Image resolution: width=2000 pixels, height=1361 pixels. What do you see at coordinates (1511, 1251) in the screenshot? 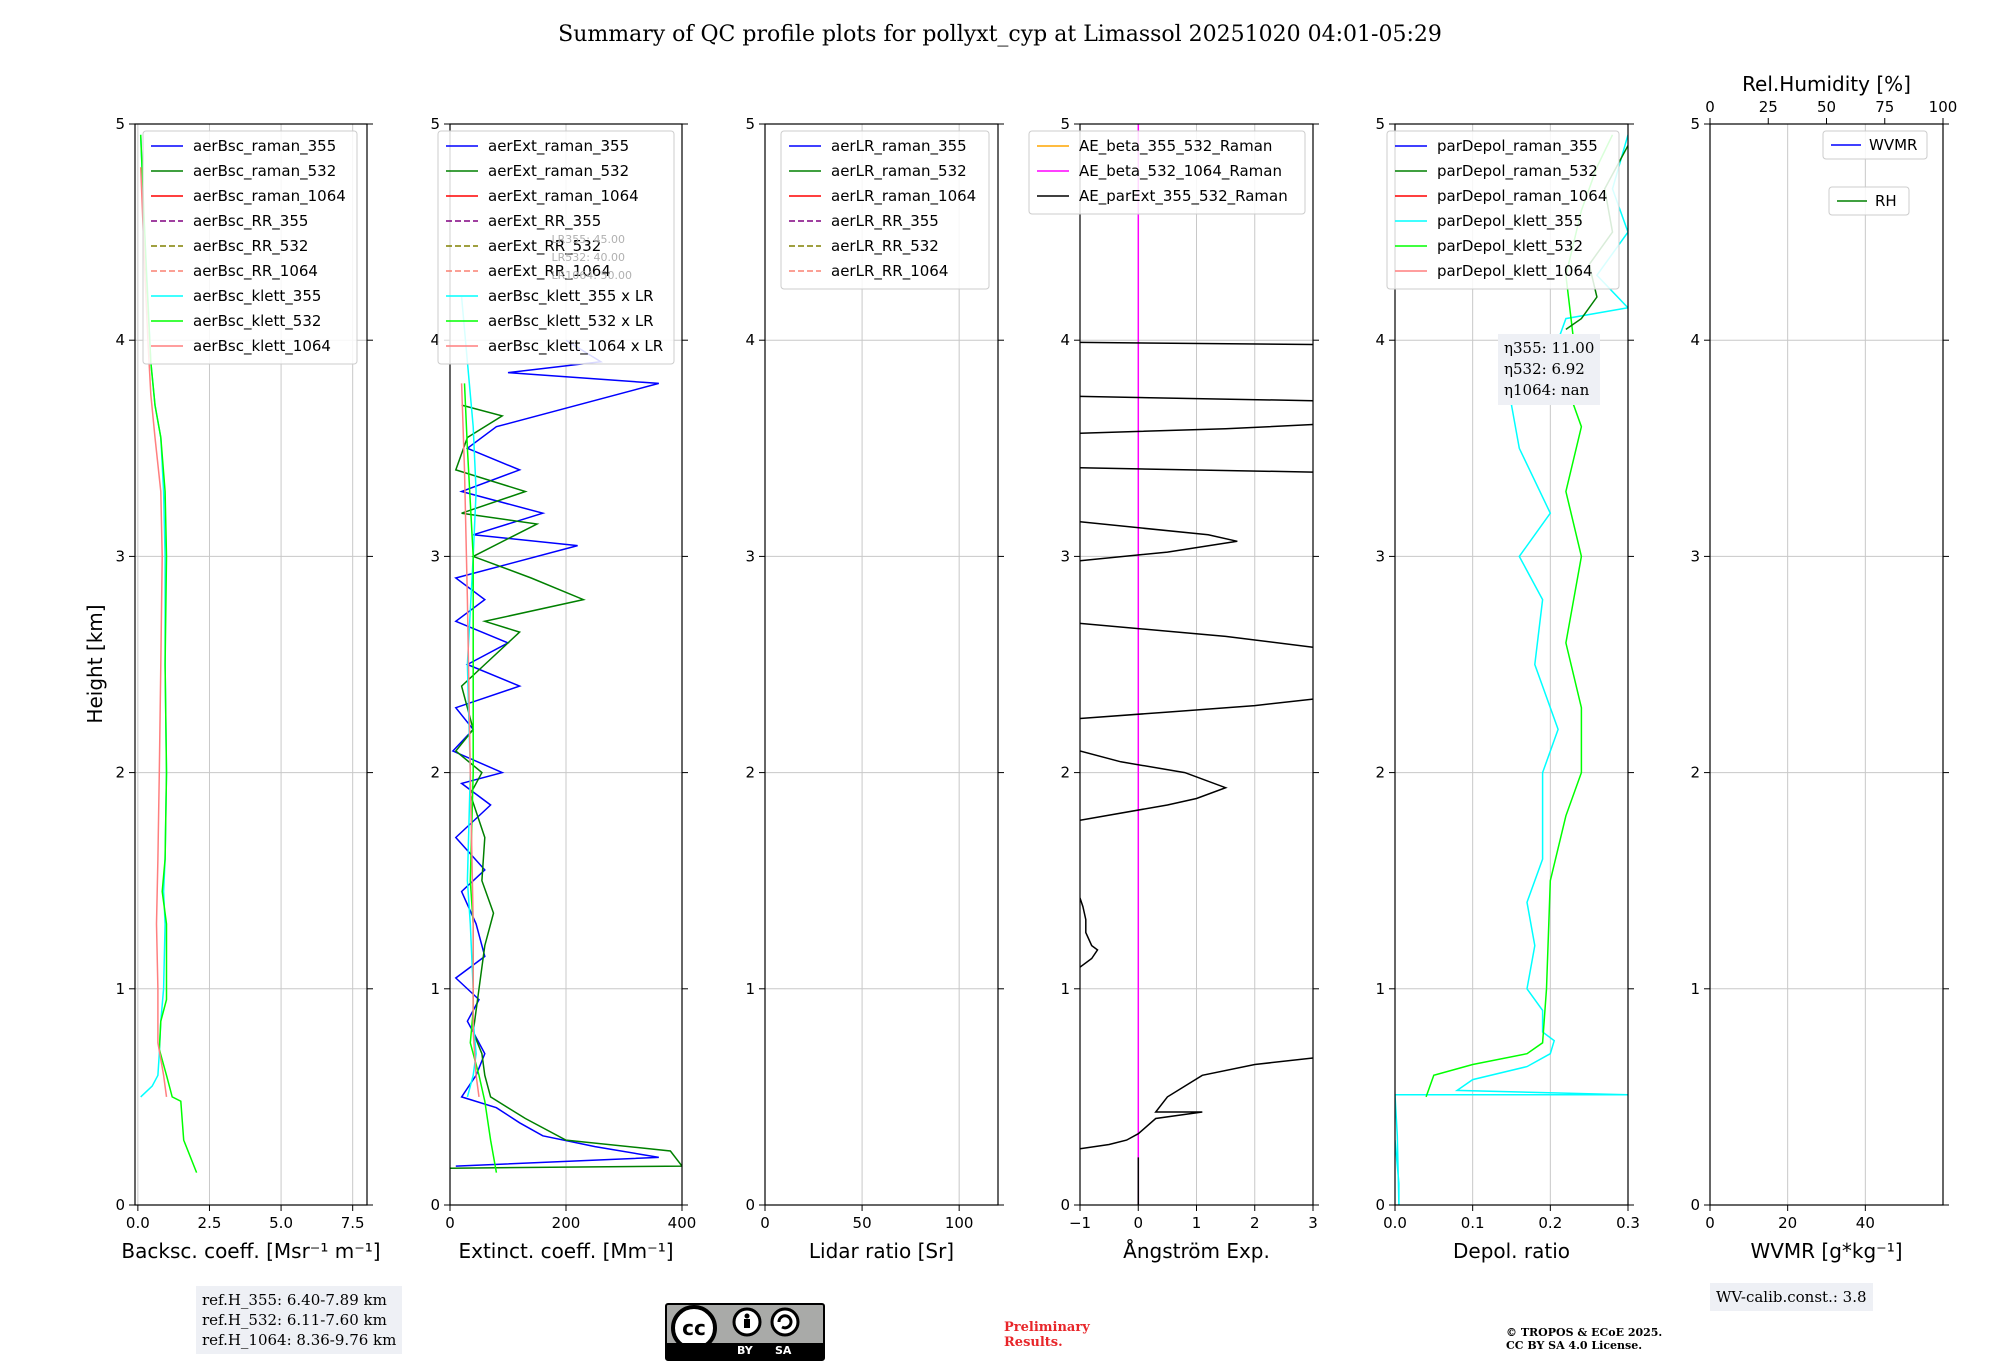
I see `x-axis-label: Depol. ratio` at bounding box center [1511, 1251].